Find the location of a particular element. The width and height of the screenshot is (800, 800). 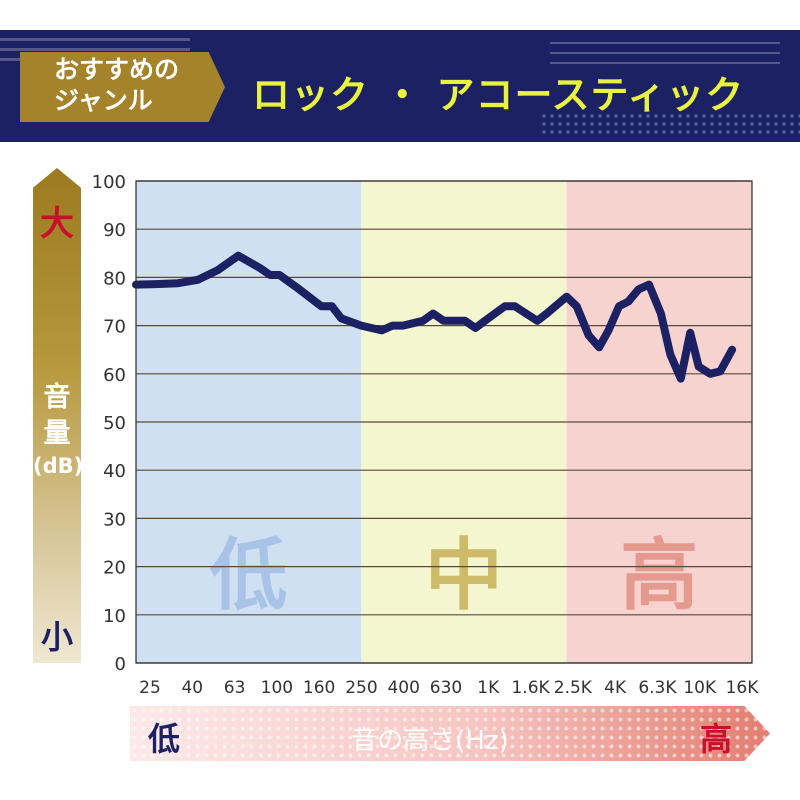

x-tick-label: 400 is located at coordinates (403, 688).